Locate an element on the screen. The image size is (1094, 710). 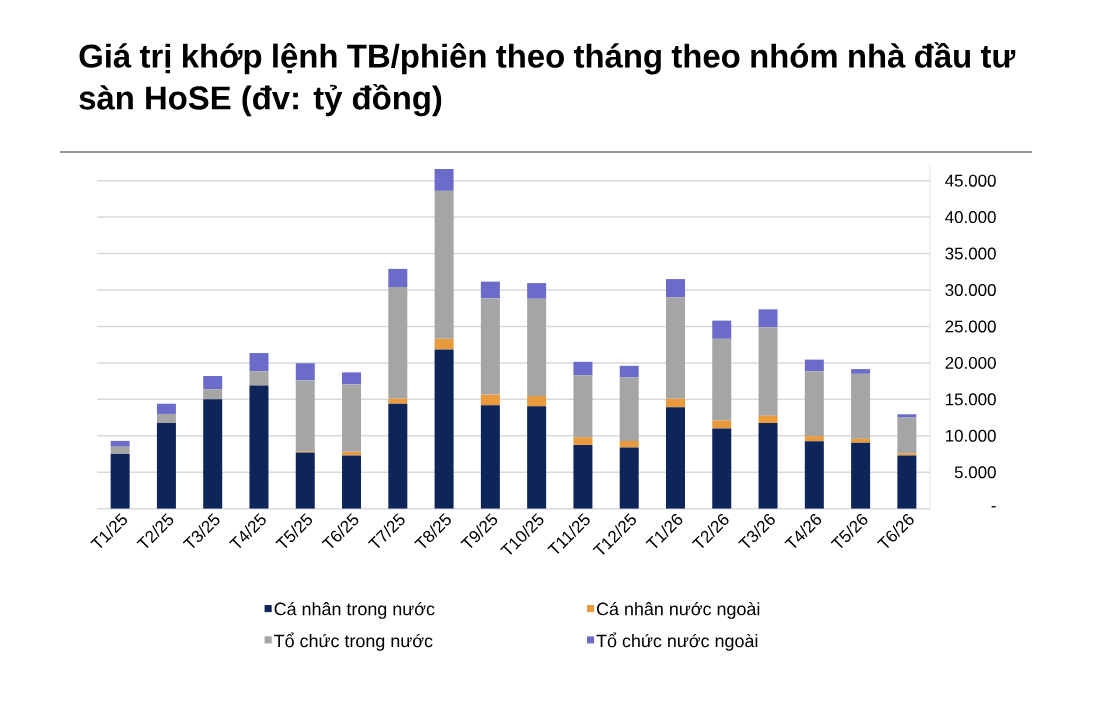
y-tick-label: 10.000 is located at coordinates (970, 435).